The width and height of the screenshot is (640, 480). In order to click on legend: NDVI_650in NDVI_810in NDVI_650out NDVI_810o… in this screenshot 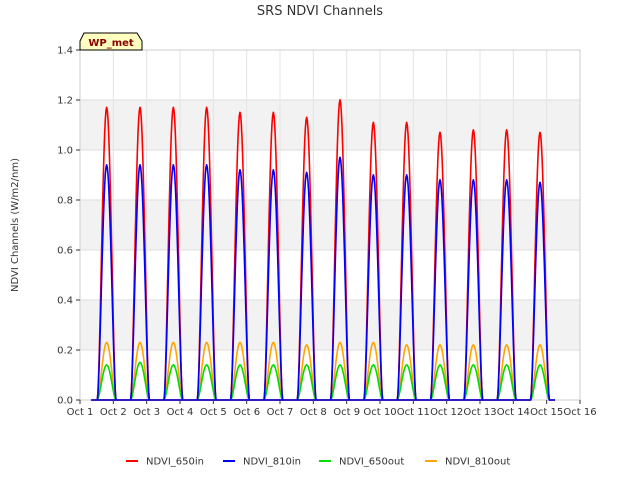, I will do `click(318, 462)`.